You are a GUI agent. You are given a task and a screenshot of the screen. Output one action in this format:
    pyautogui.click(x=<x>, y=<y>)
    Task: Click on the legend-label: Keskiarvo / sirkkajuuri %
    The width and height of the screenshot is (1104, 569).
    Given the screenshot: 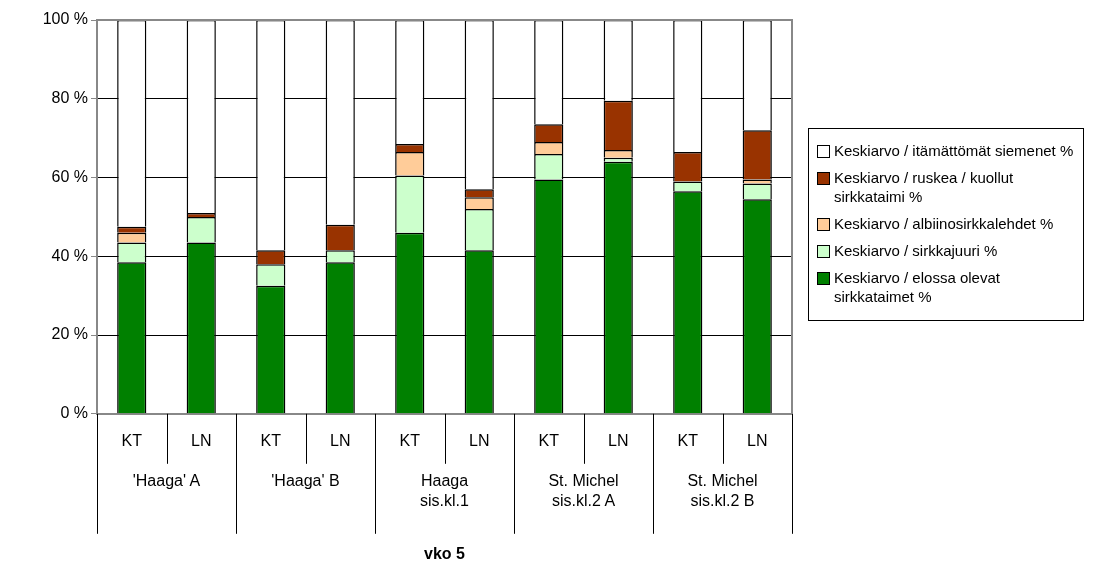 What is the action you would take?
    pyautogui.click(x=916, y=250)
    